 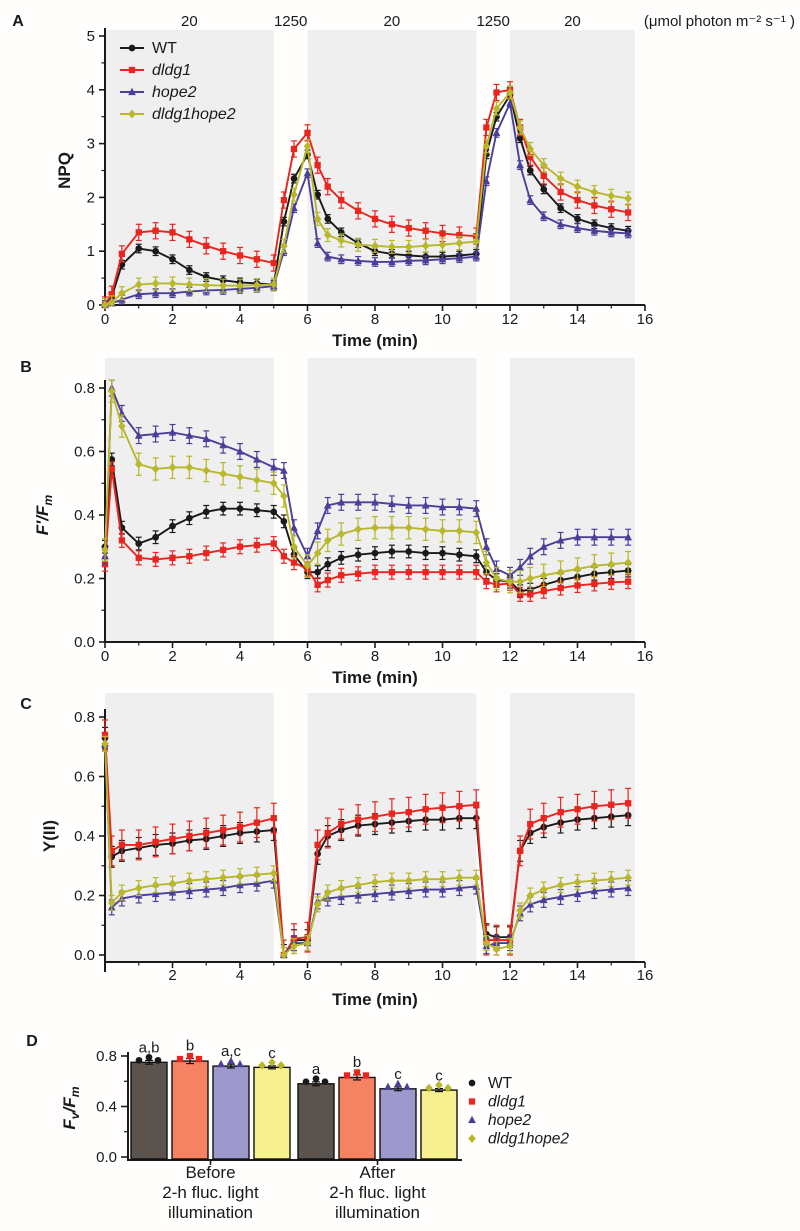 I want to click on replicate-point-hope2, so click(x=240, y=1063).